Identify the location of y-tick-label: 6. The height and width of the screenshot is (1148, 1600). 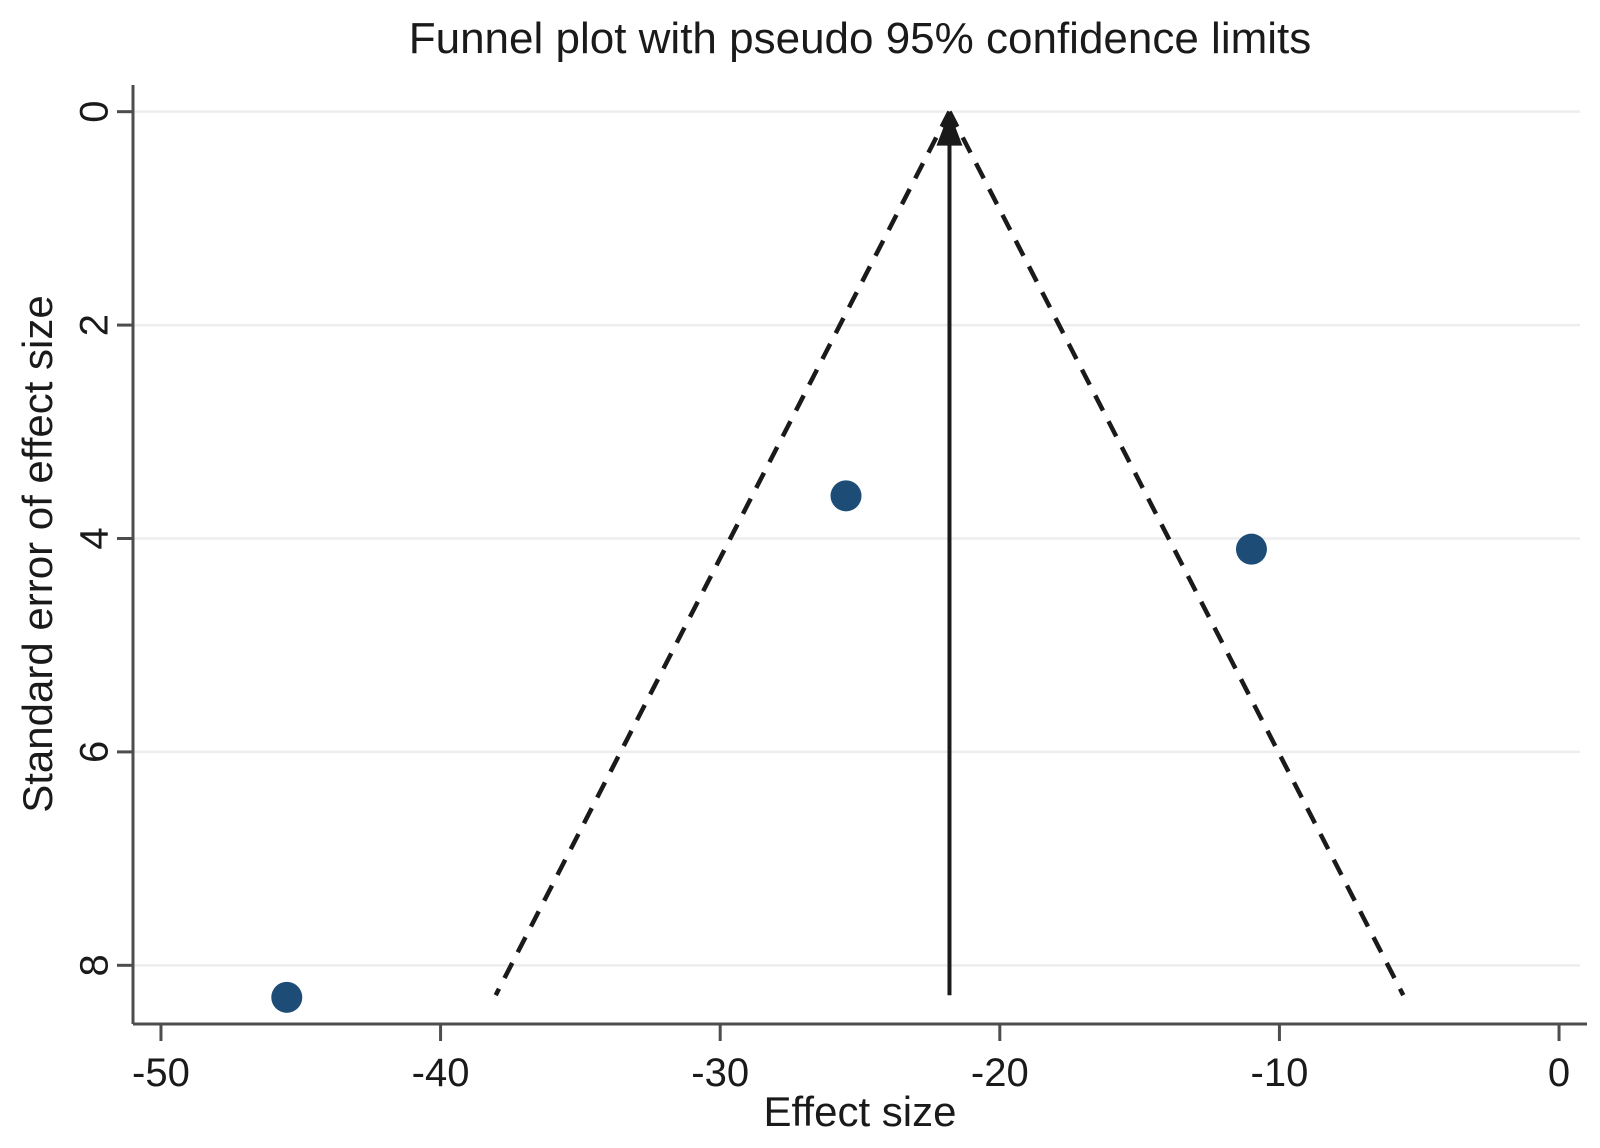
(95, 752).